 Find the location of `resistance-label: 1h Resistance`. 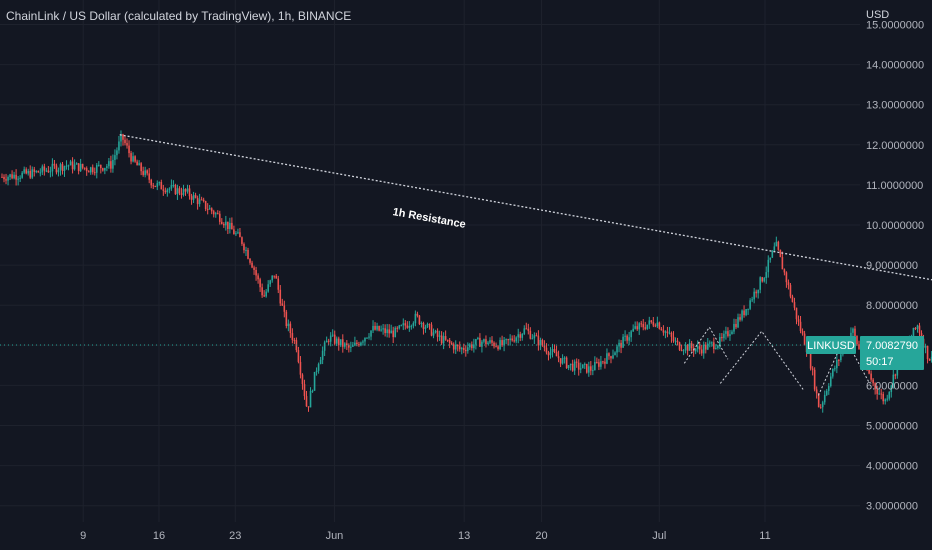

resistance-label: 1h Resistance is located at coordinates (429, 218).